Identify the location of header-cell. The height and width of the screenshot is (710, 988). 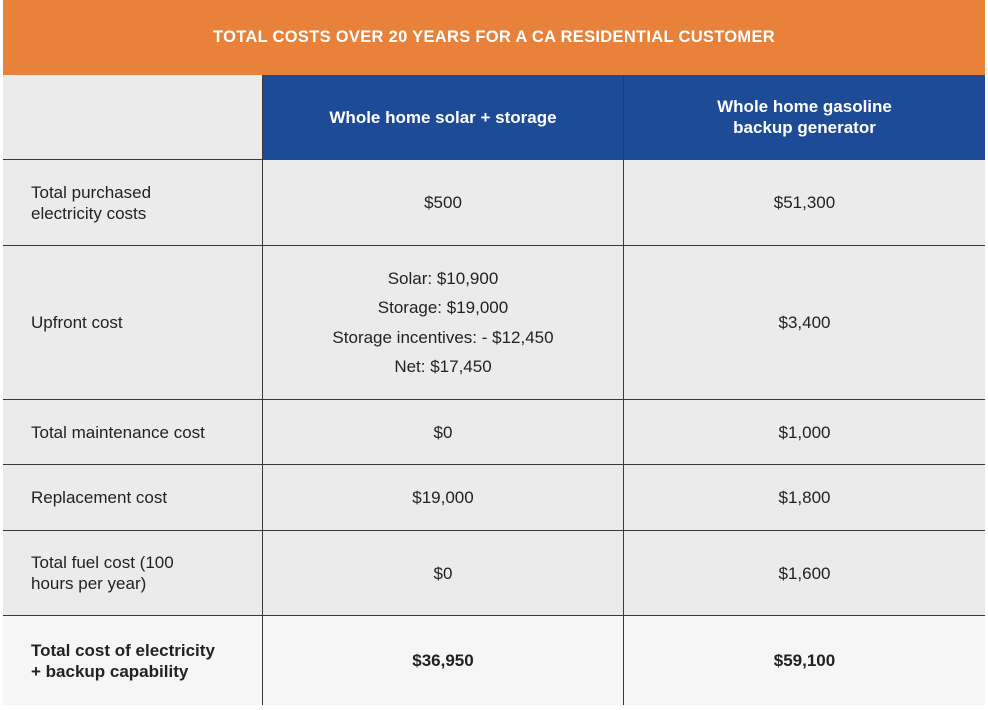
(133, 117).